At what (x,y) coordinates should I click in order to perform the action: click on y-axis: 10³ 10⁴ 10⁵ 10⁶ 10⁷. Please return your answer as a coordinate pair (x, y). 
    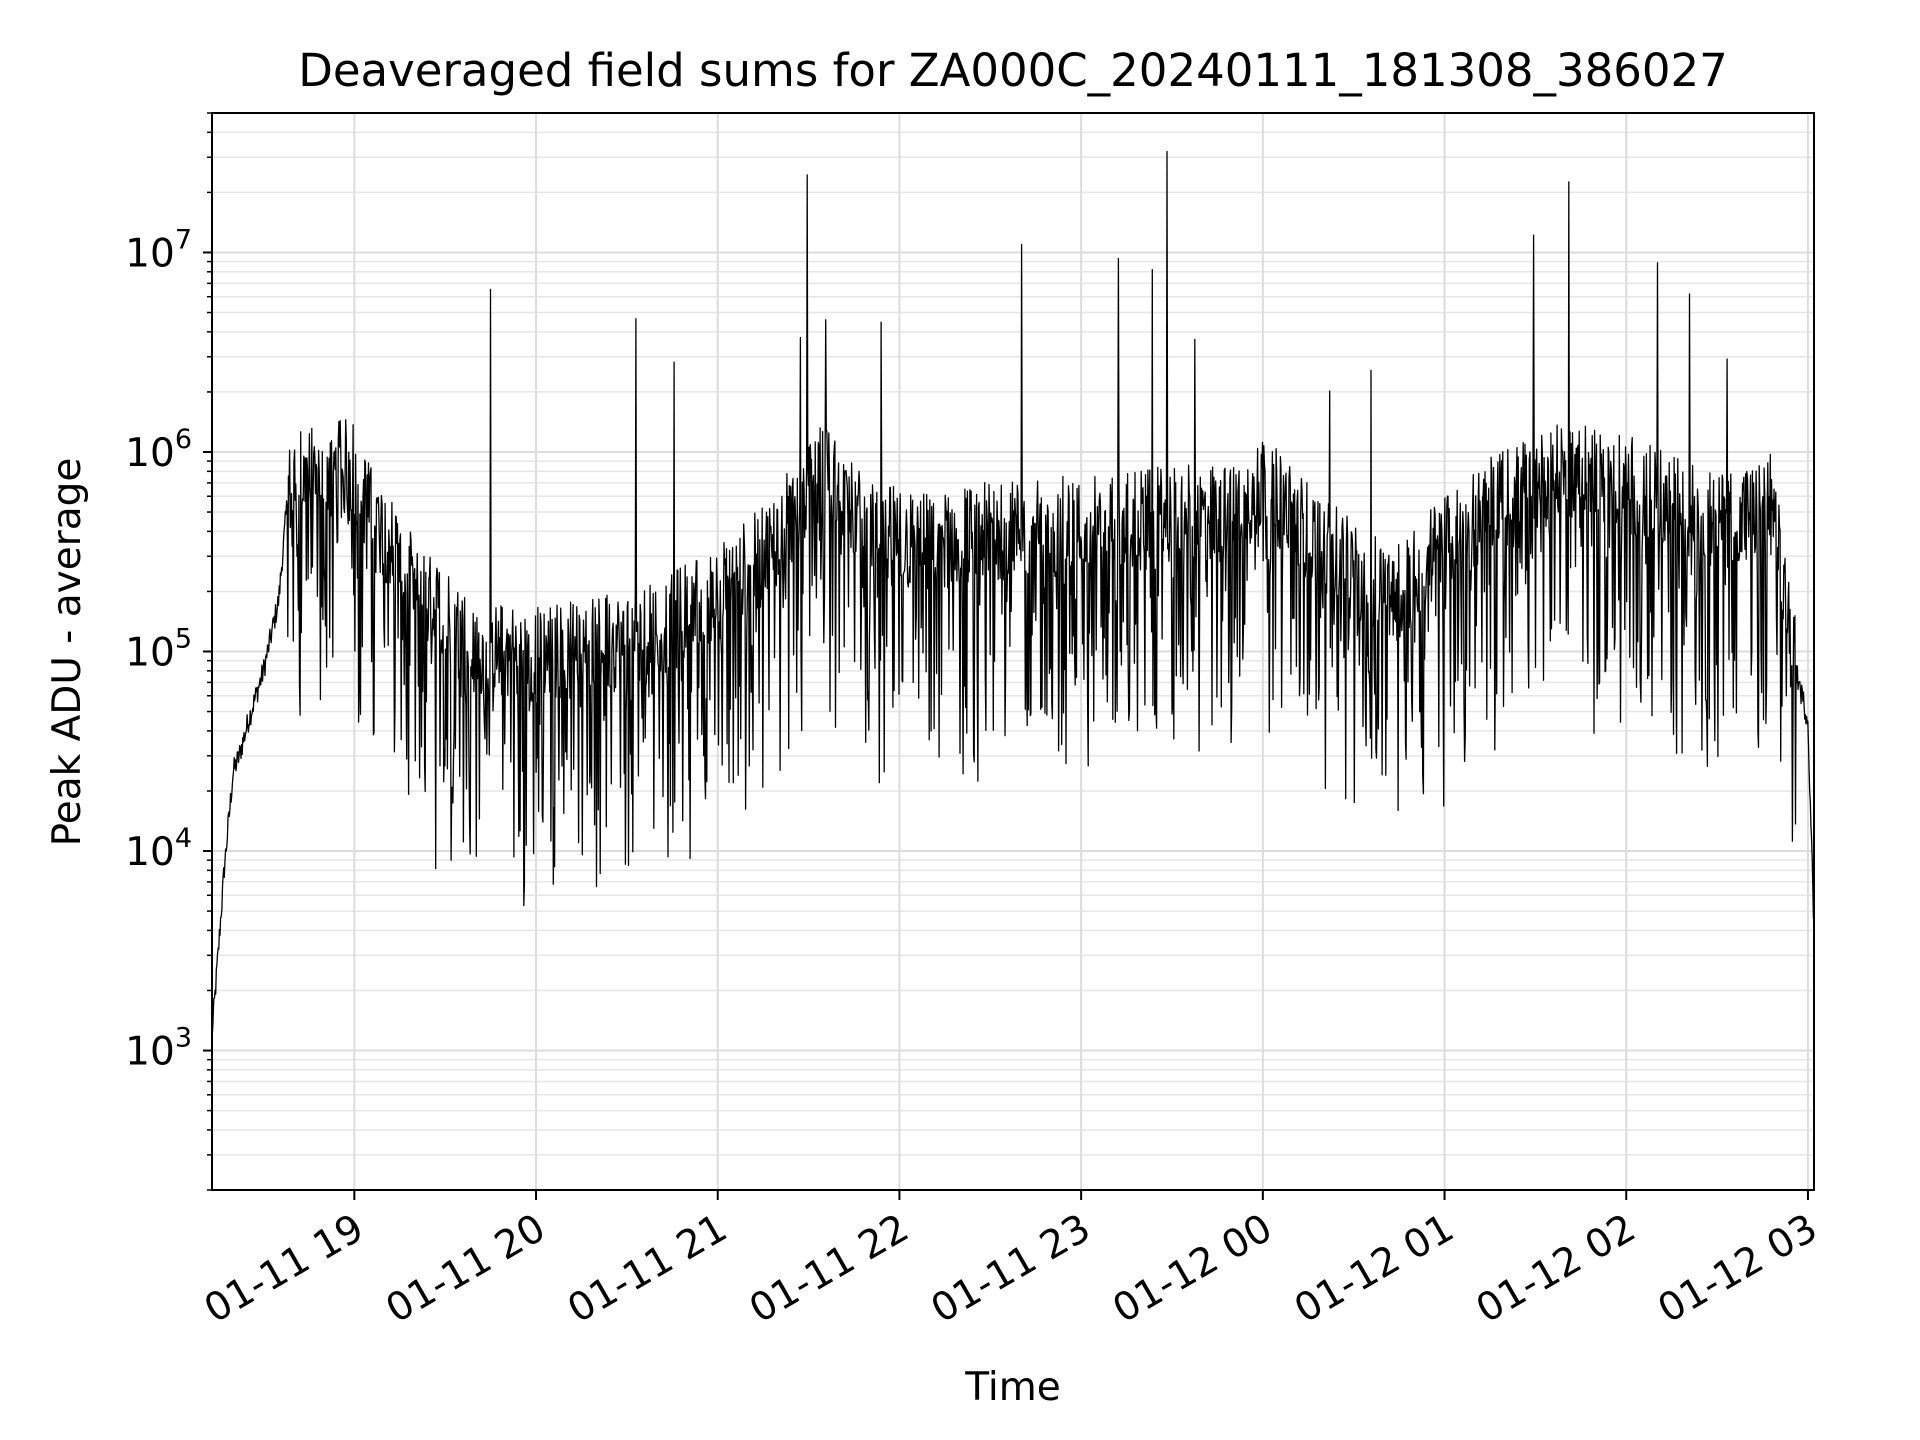
    Looking at the image, I should click on (168, 651).